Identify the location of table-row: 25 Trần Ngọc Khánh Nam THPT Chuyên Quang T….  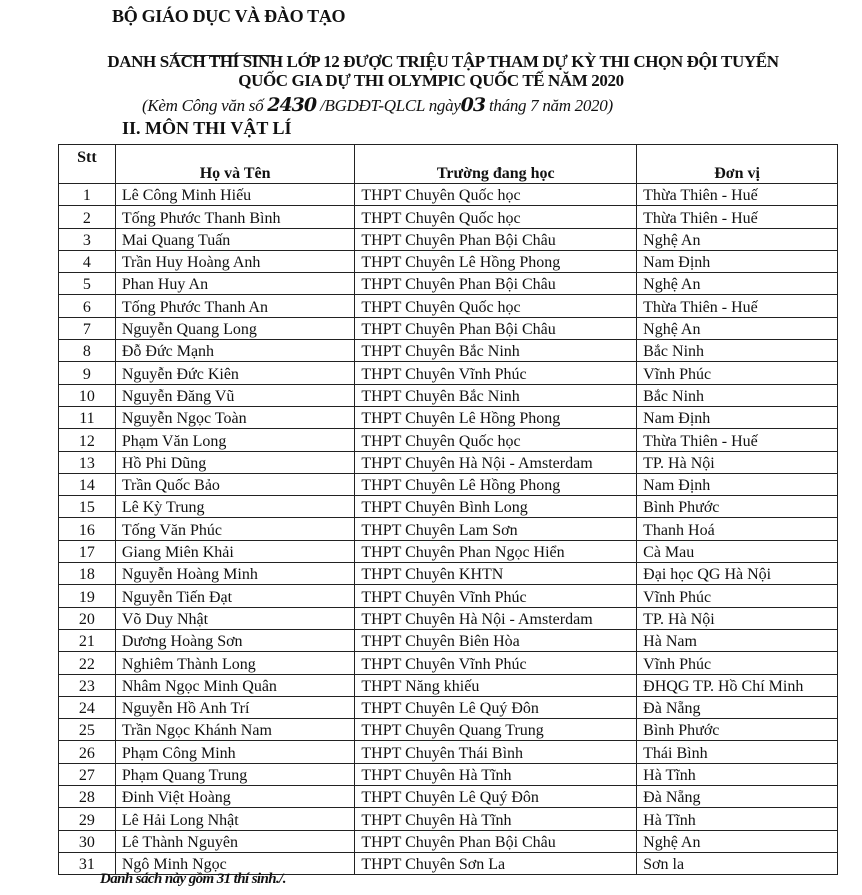
(448, 730).